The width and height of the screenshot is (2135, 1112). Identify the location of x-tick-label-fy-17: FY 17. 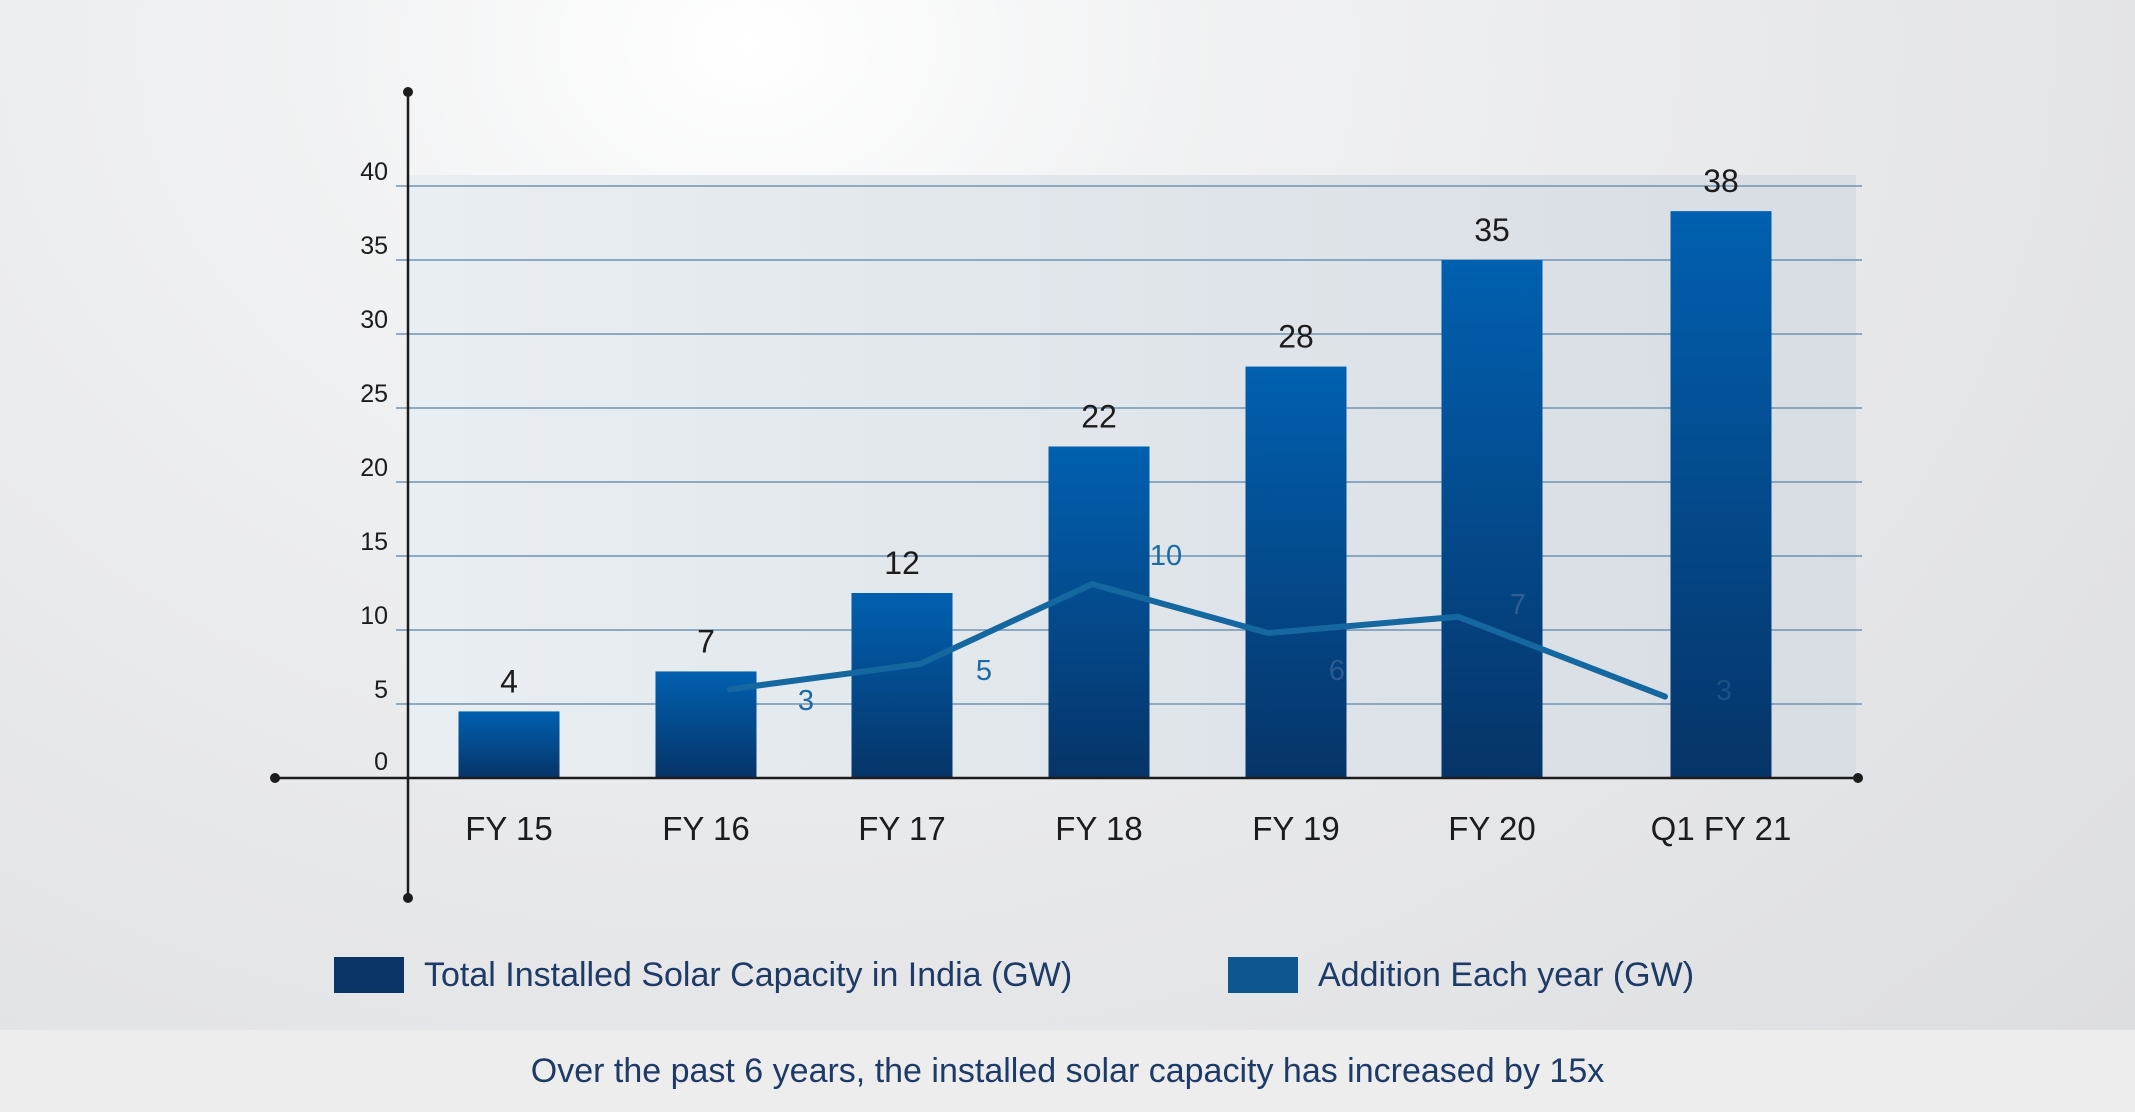
(901, 828).